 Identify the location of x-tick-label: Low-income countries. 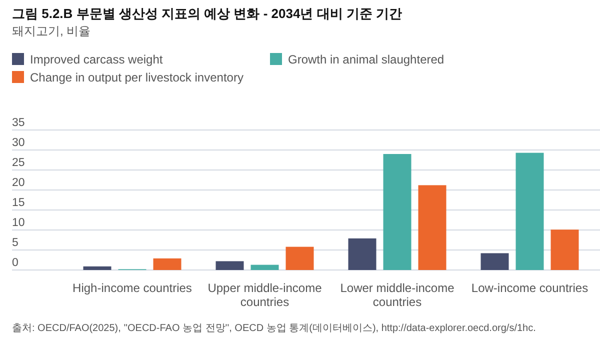
(529, 288).